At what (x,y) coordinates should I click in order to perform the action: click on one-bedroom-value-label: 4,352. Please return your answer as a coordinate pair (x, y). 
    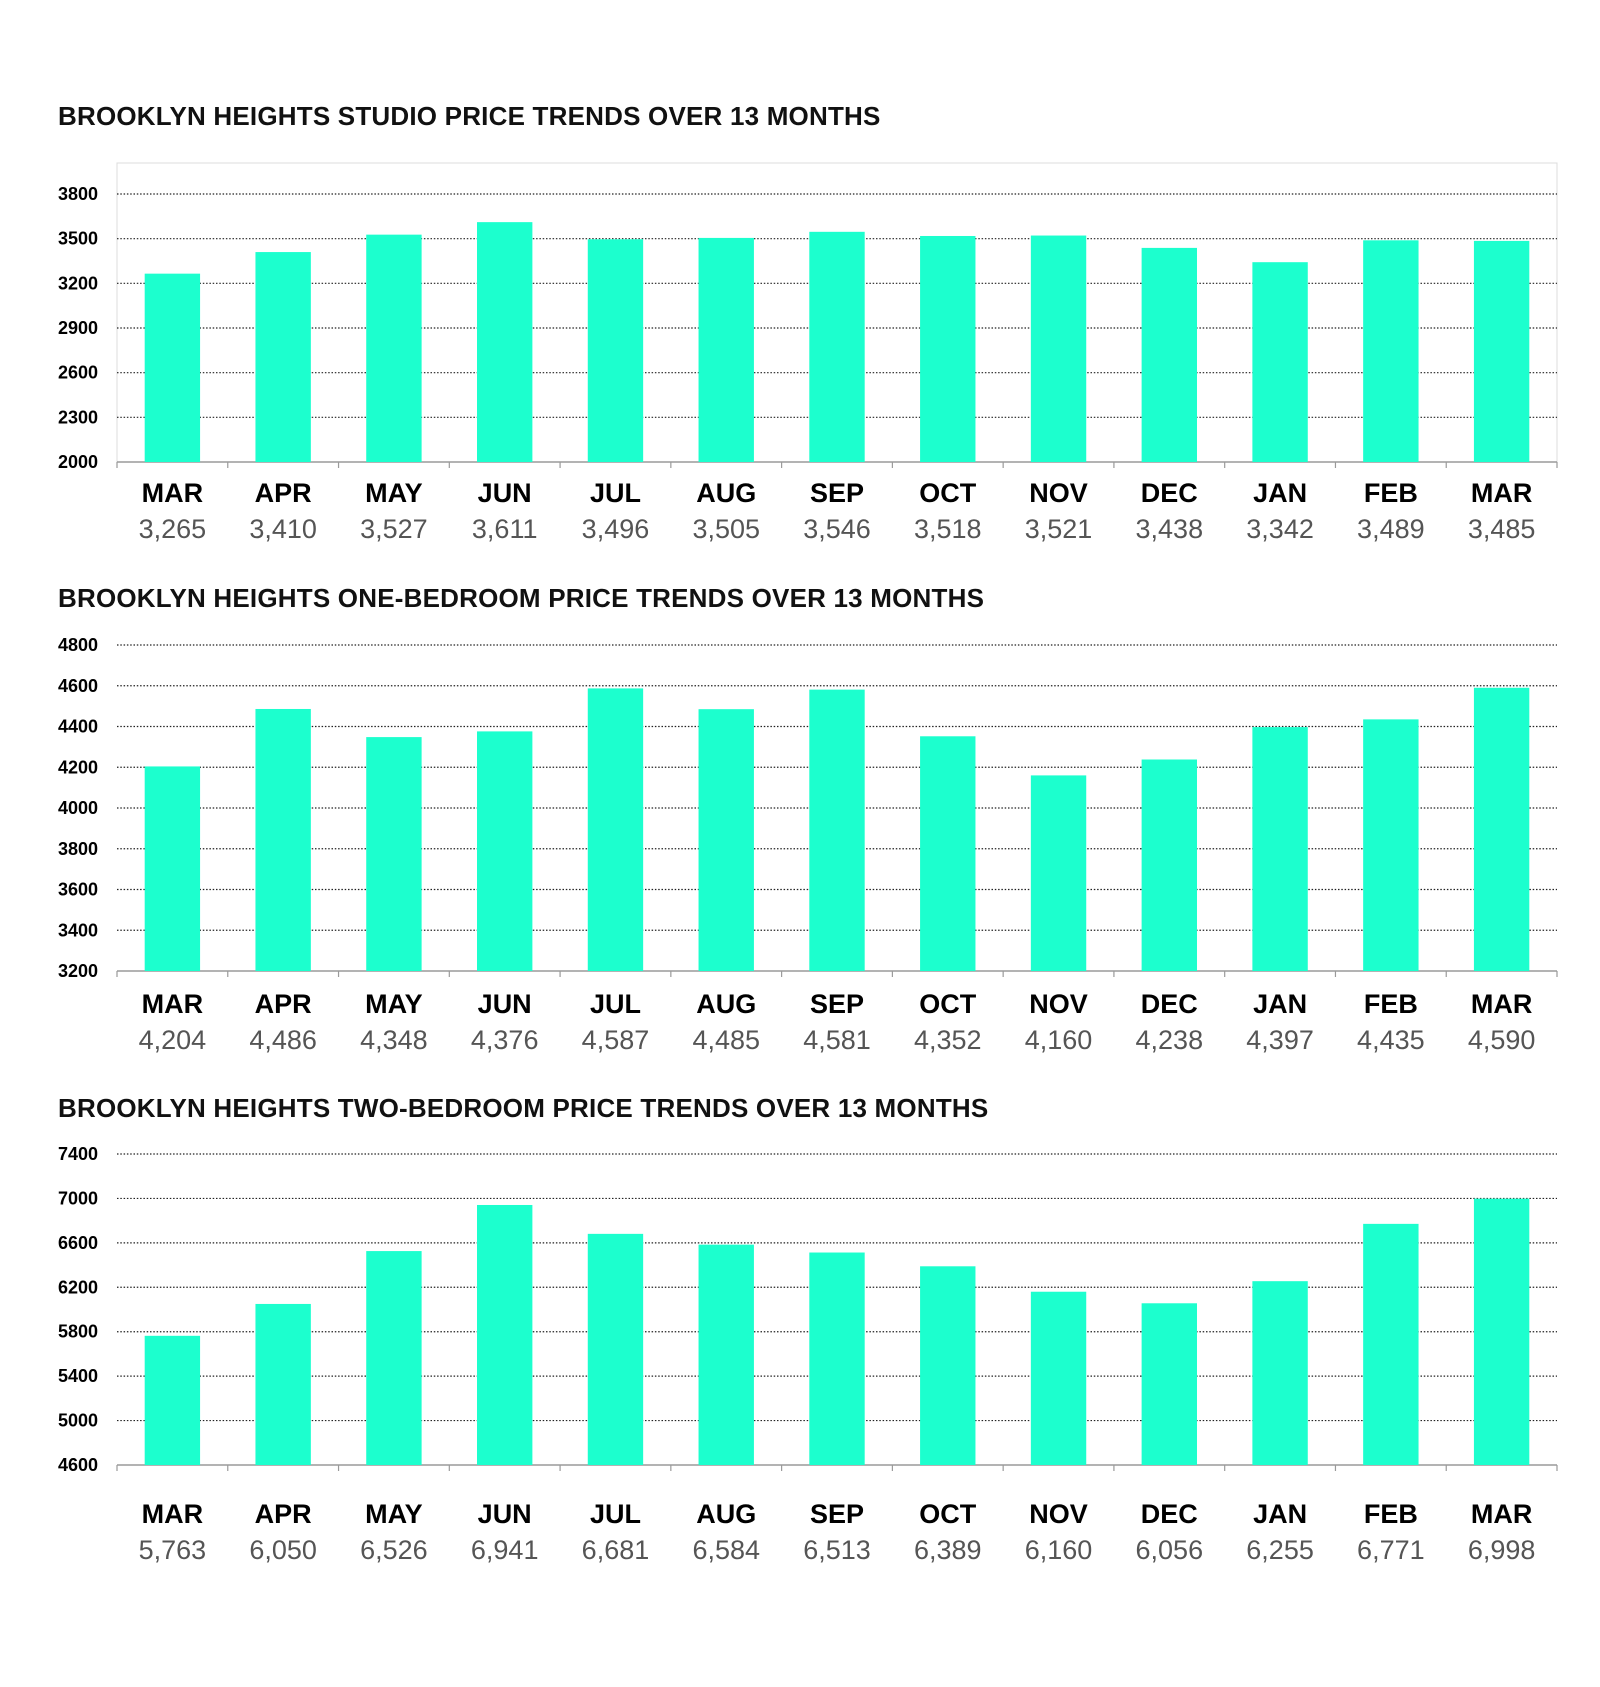
    Looking at the image, I should click on (948, 1040).